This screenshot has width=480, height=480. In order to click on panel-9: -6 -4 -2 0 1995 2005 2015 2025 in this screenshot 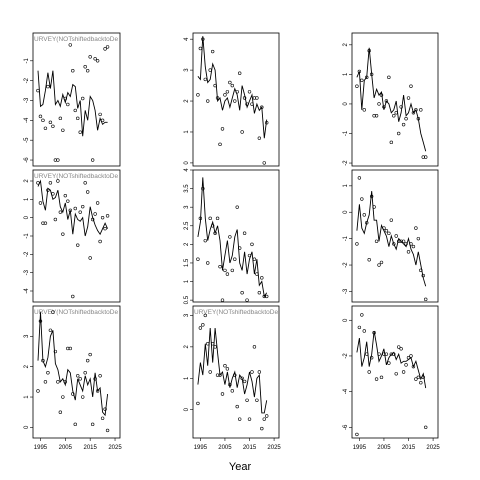, I will do `click(391, 378)`.